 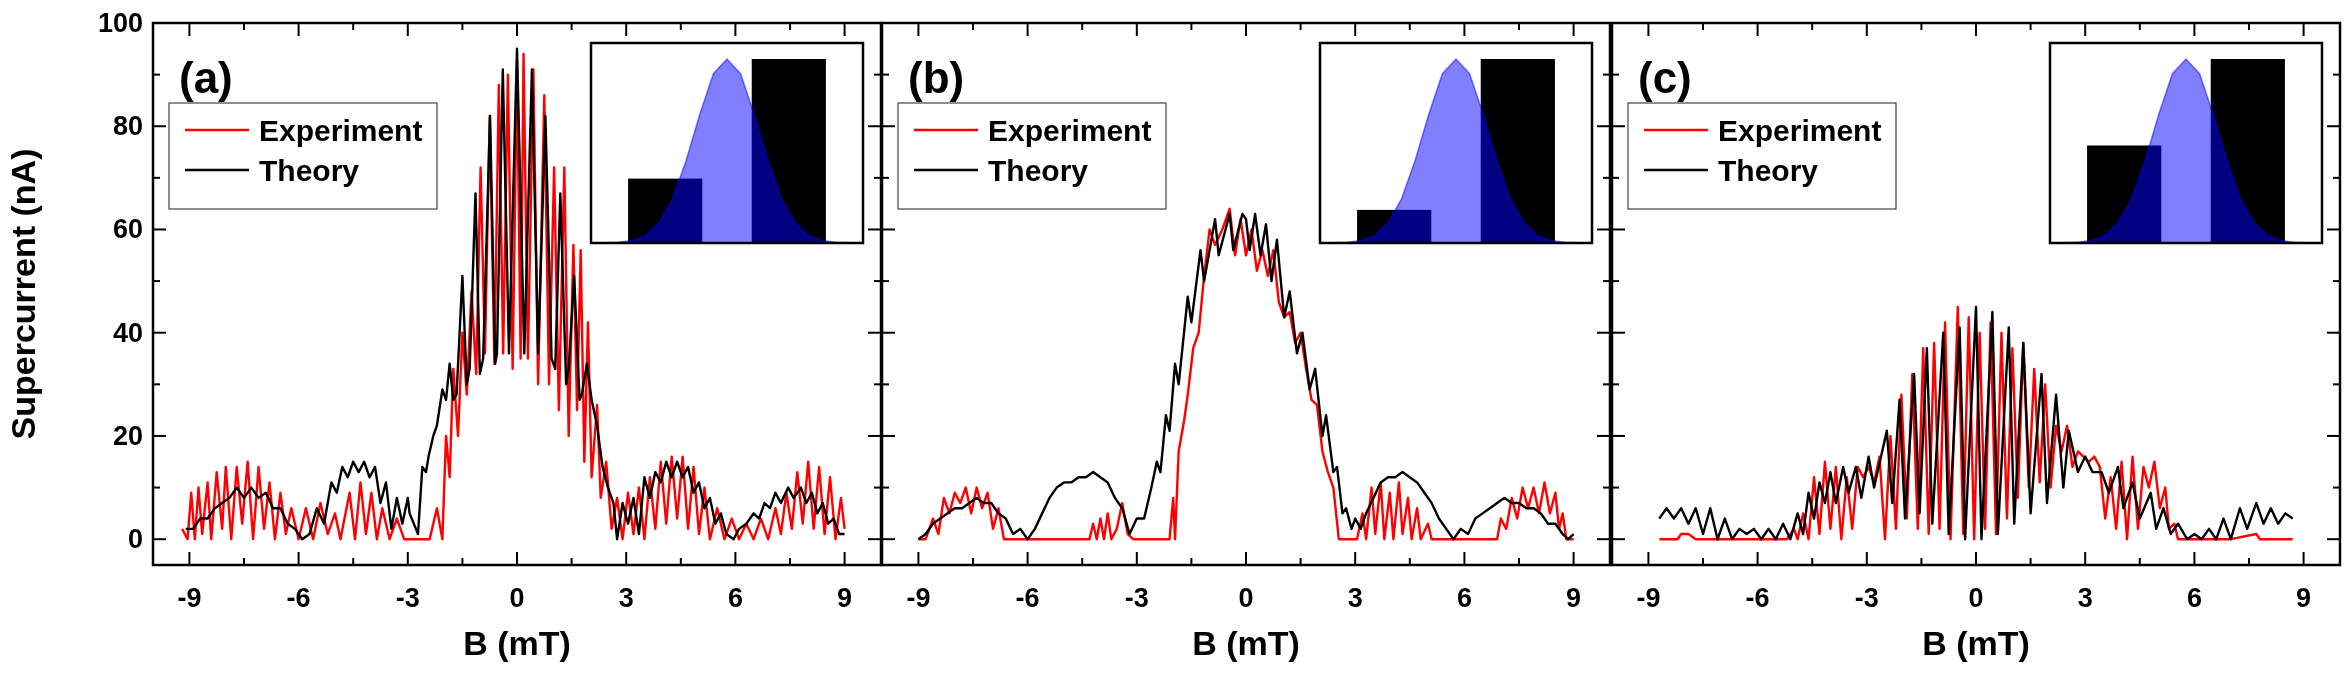 I want to click on y-tick-label: 40, so click(x=127, y=332).